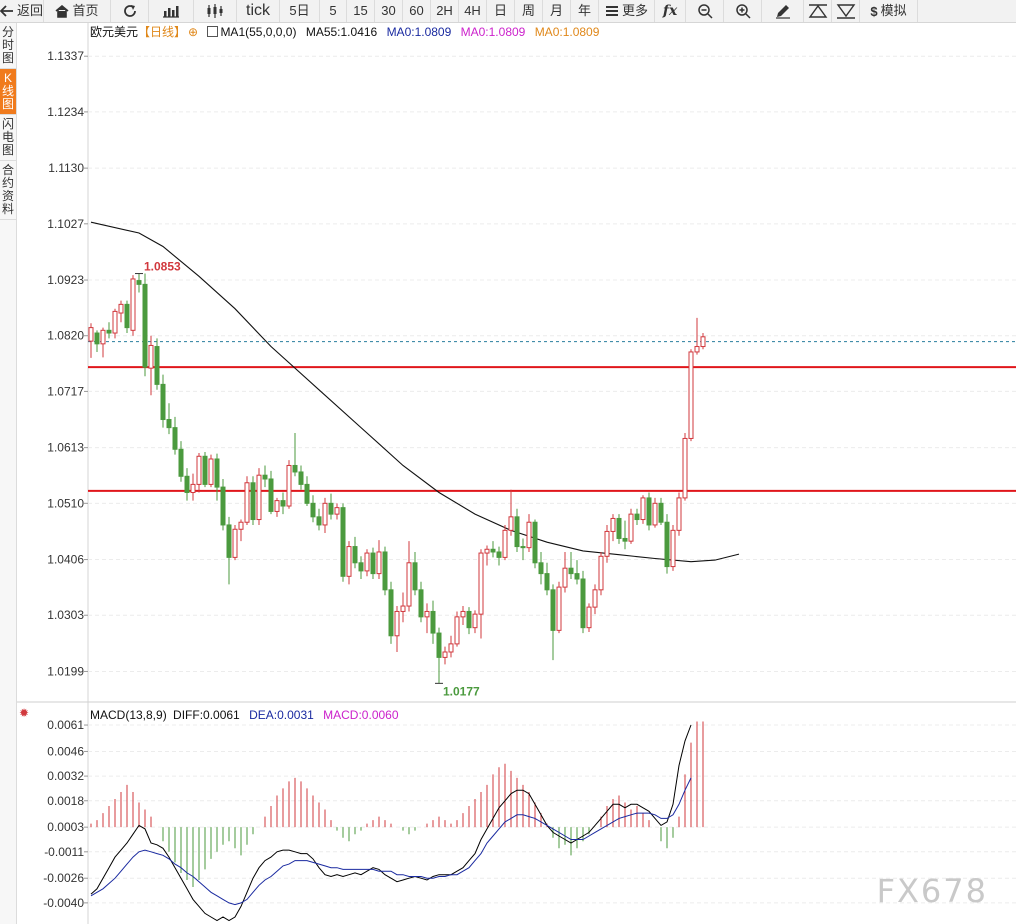 The image size is (1016, 924). I want to click on toolbar-button-period-15: 月, so click(557, 11).